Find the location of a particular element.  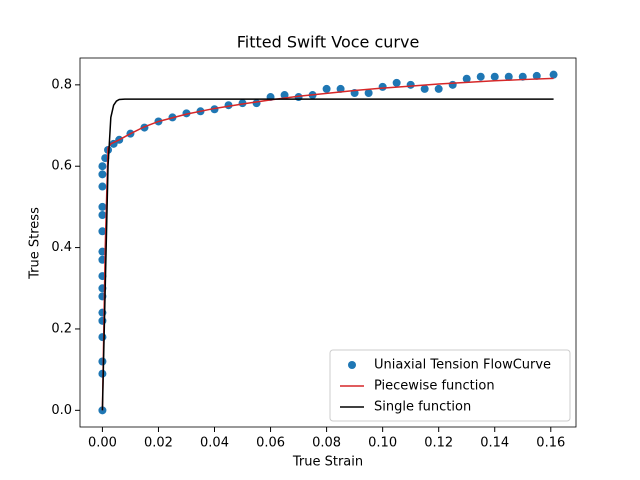

chart-title: Fitted Swift Voce curve is located at coordinates (328, 42).